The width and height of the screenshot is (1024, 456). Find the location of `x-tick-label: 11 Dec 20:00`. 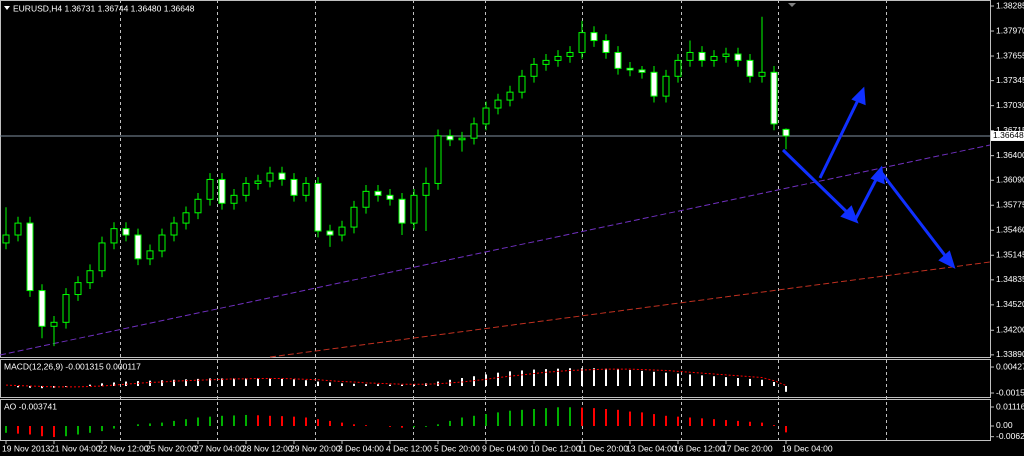

x-tick-label: 11 Dec 20:00 is located at coordinates (603, 448).